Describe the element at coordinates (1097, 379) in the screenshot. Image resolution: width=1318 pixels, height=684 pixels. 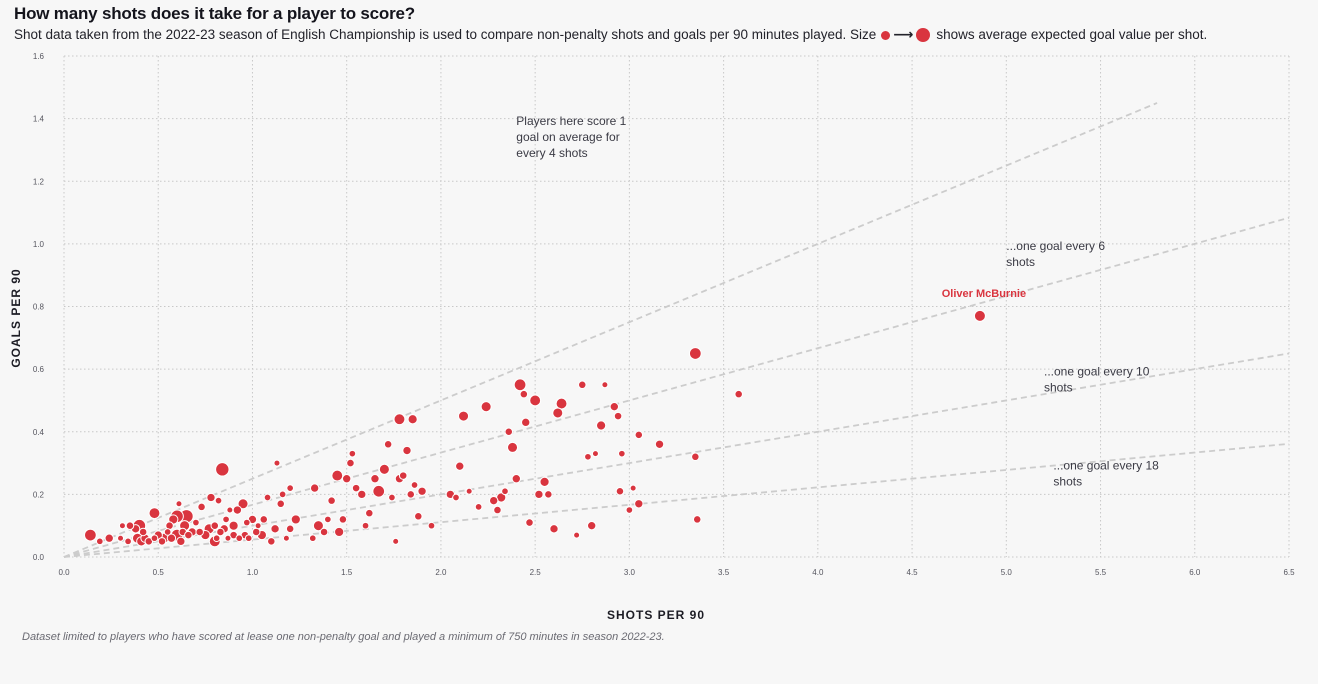
I see `guide-line-annotation: ...one goal every 10 shots` at that location.